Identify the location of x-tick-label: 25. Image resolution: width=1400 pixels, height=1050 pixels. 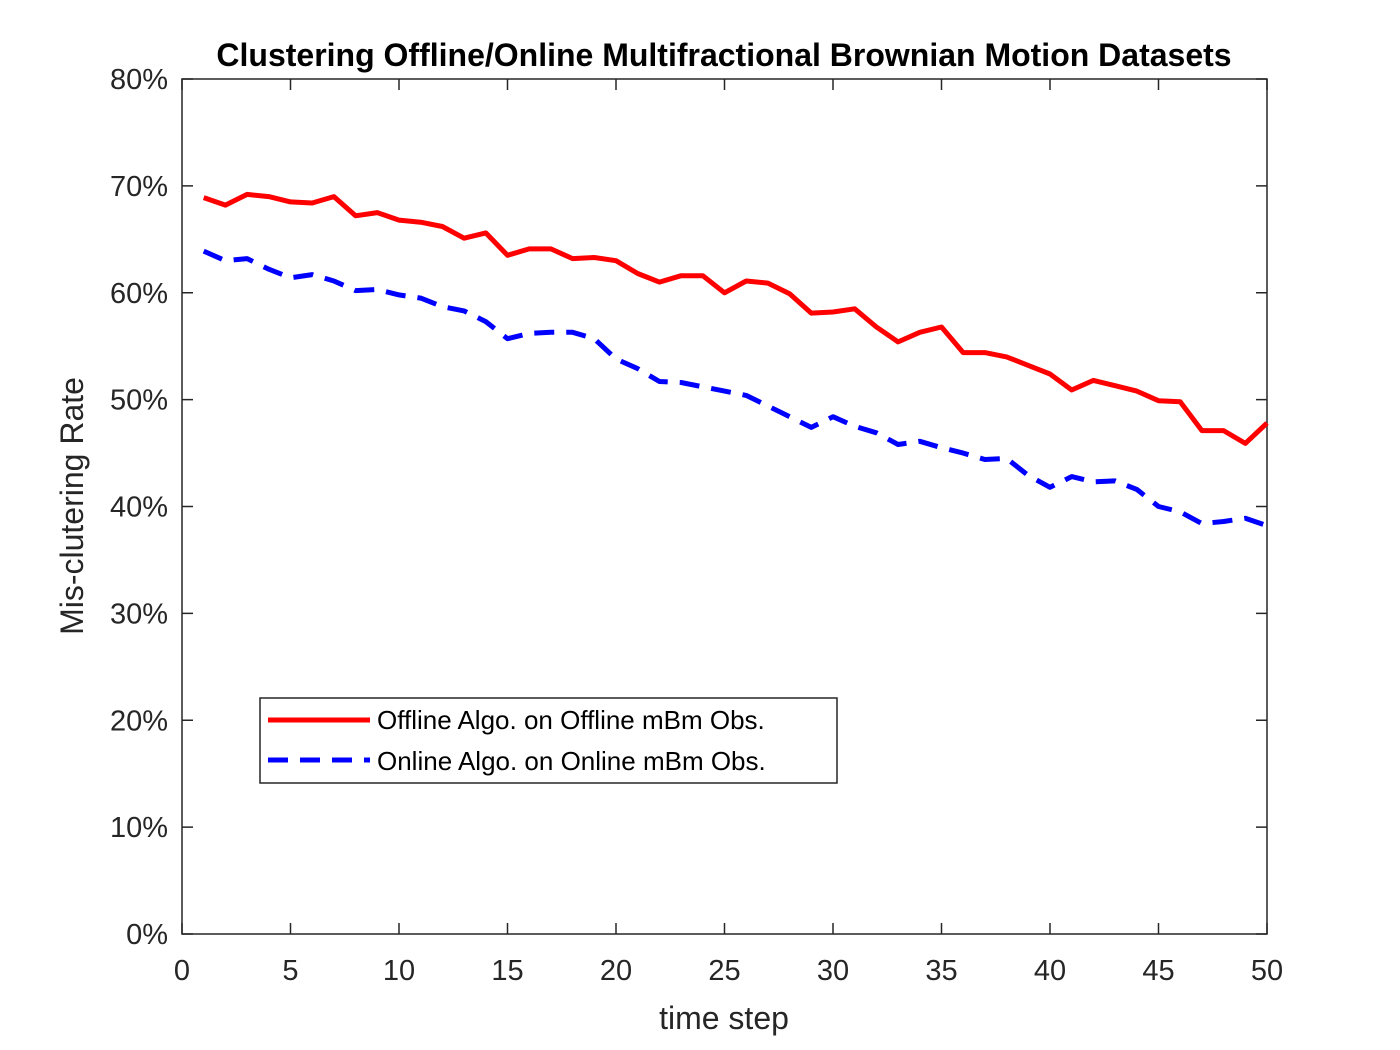
(724, 971).